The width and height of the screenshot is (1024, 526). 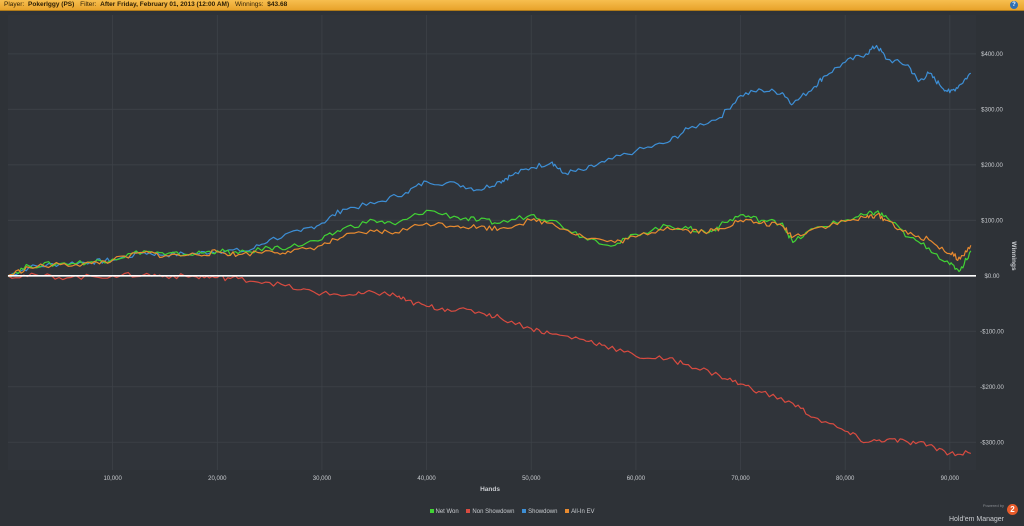 What do you see at coordinates (583, 512) in the screenshot?
I see `legend-label: All-In EV` at bounding box center [583, 512].